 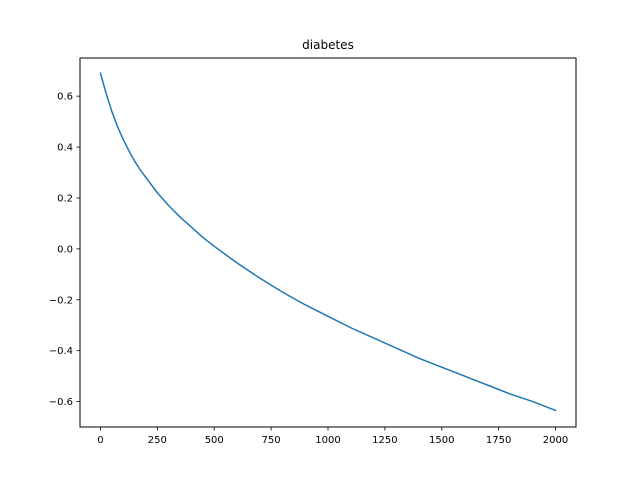 What do you see at coordinates (441, 440) in the screenshot?
I see `x-tick-label: 1500` at bounding box center [441, 440].